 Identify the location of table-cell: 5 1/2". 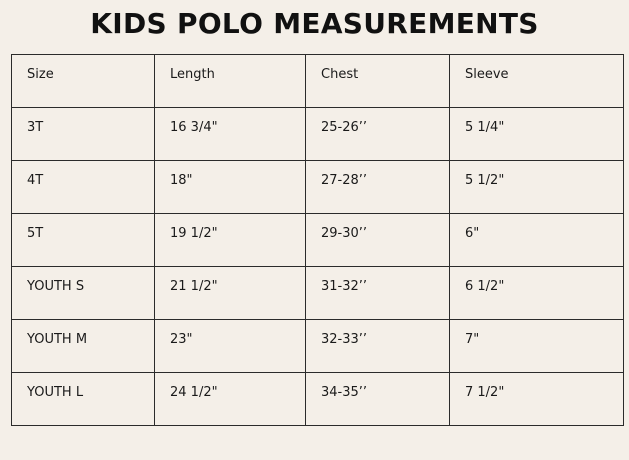
(536, 187).